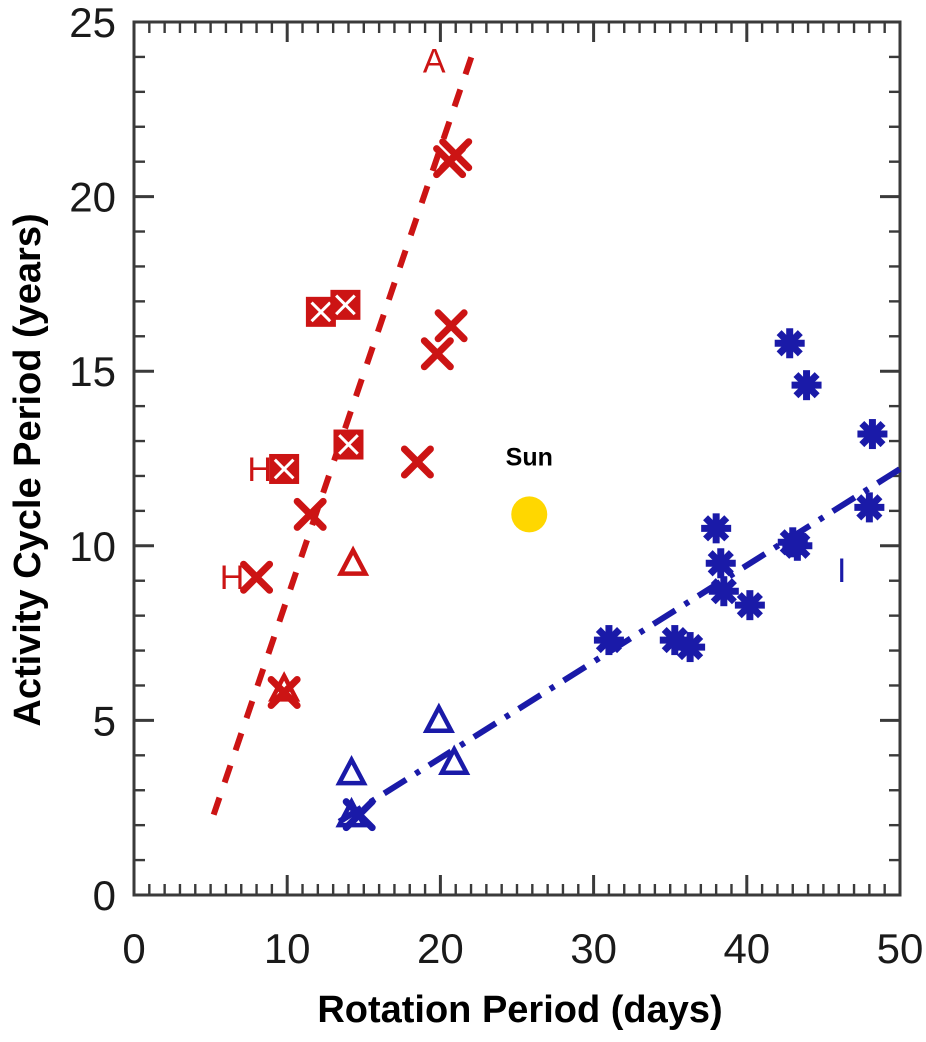 The width and height of the screenshot is (926, 1042). What do you see at coordinates (319, 623) in the screenshot?
I see `series-open-triangle` at bounding box center [319, 623].